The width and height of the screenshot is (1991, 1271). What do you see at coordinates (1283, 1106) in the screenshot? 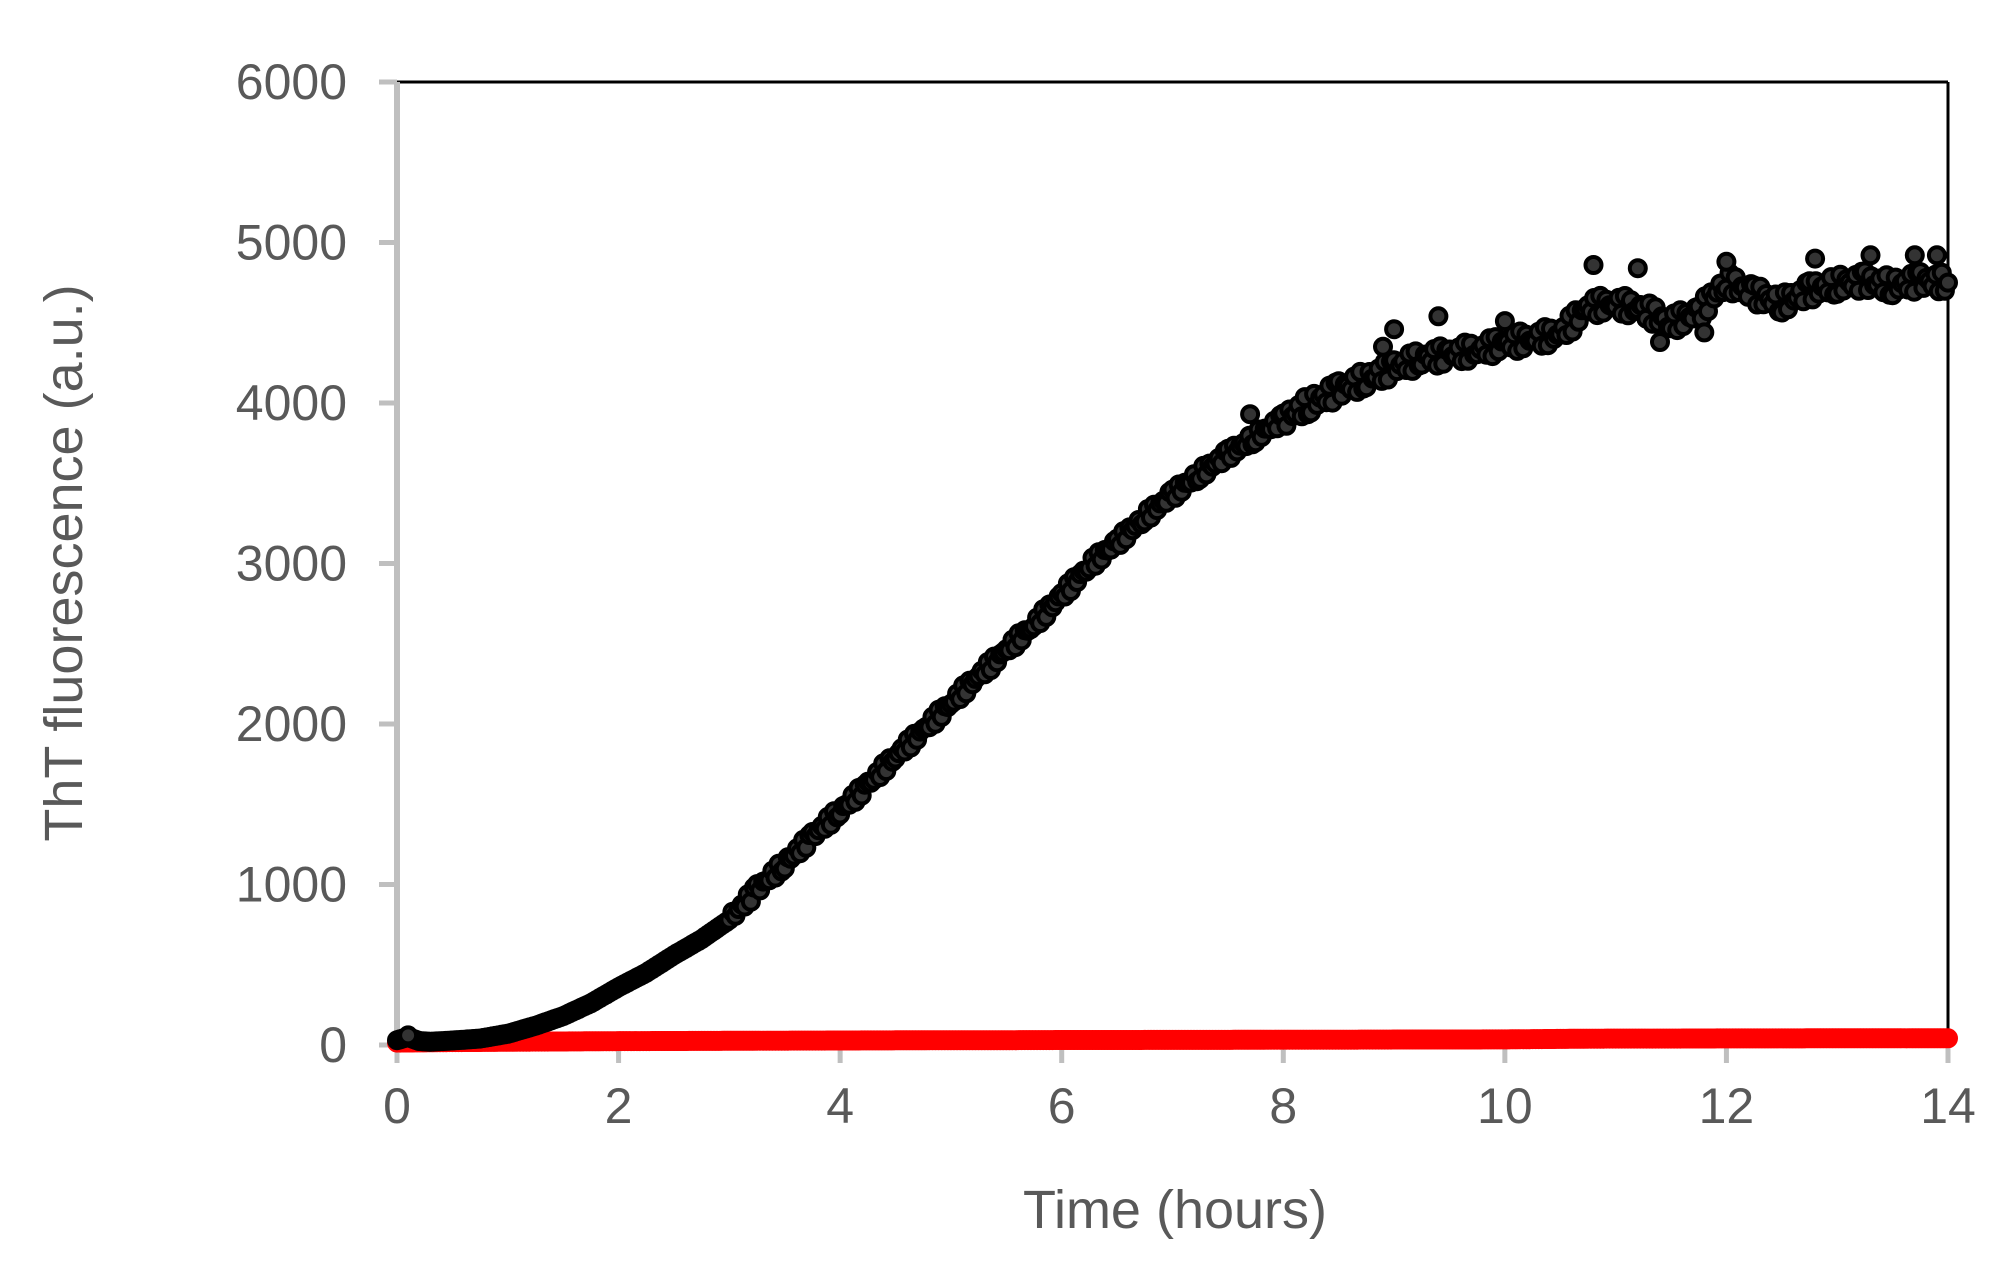
I see `x-tick-label: 8` at bounding box center [1283, 1106].